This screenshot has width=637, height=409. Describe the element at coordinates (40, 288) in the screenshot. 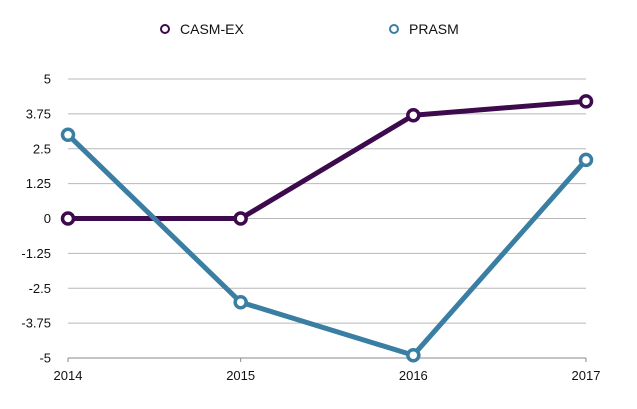

I see `y-tick-label: -2.5` at that location.